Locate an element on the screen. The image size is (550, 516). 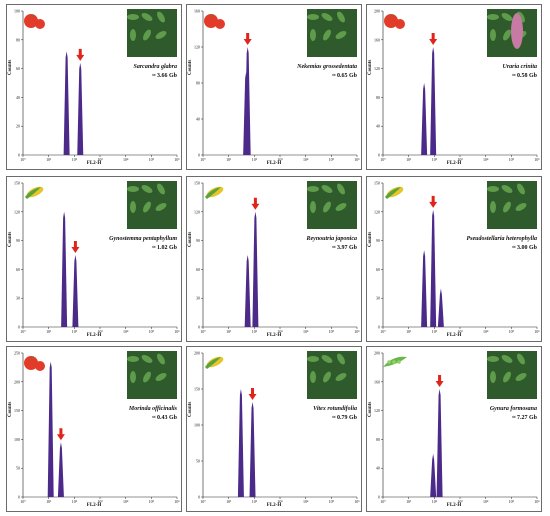
histogram-plot: 0 20 40 60 80 100 10⁰ 10¹ 10² 10³ 10⁴ 10⁵ 10⁶ is located at coordinates (97, 86).